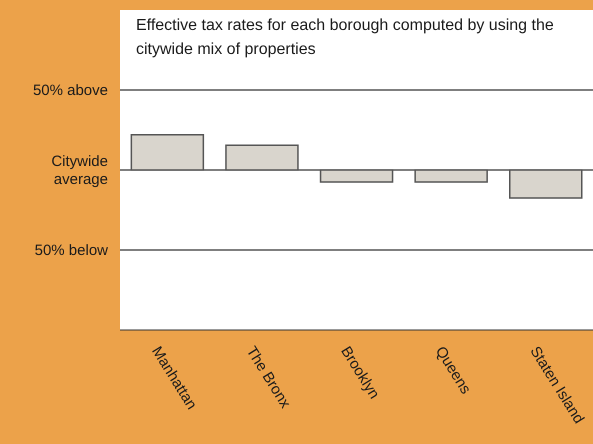 The image size is (593, 444). Describe the element at coordinates (345, 38) in the screenshot. I see `text: Effective tax rates for each borough computed by using the citywide mix of properties` at that location.